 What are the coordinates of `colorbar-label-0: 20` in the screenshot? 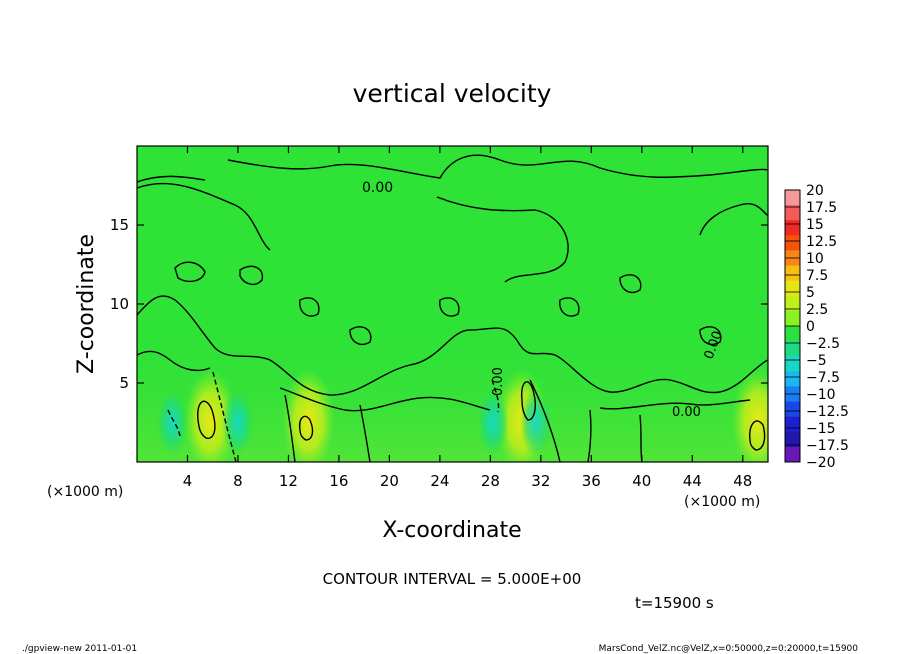 It's located at (815, 191).